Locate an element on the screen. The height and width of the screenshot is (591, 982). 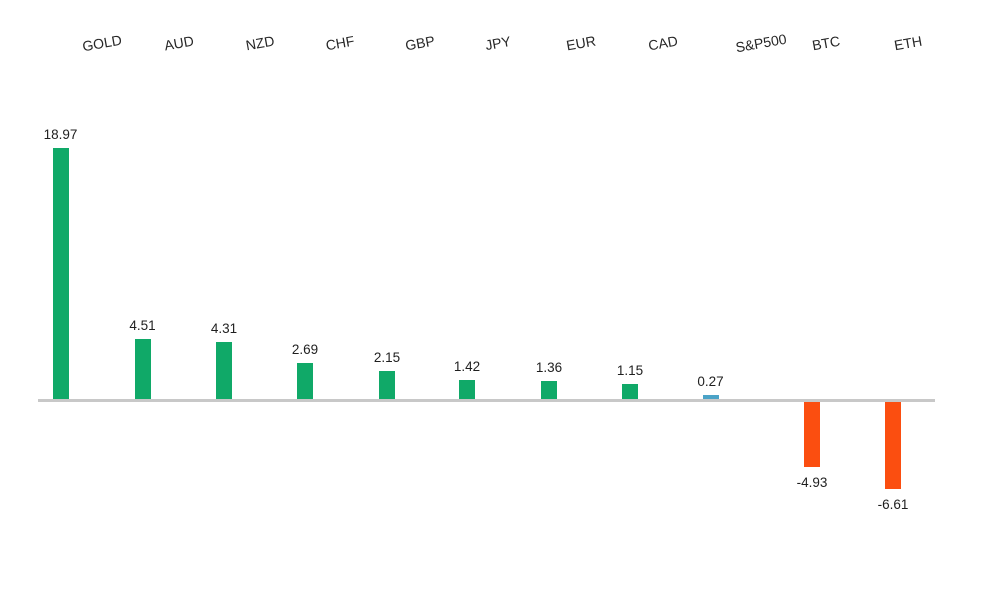
bar-gbp is located at coordinates (387, 384).